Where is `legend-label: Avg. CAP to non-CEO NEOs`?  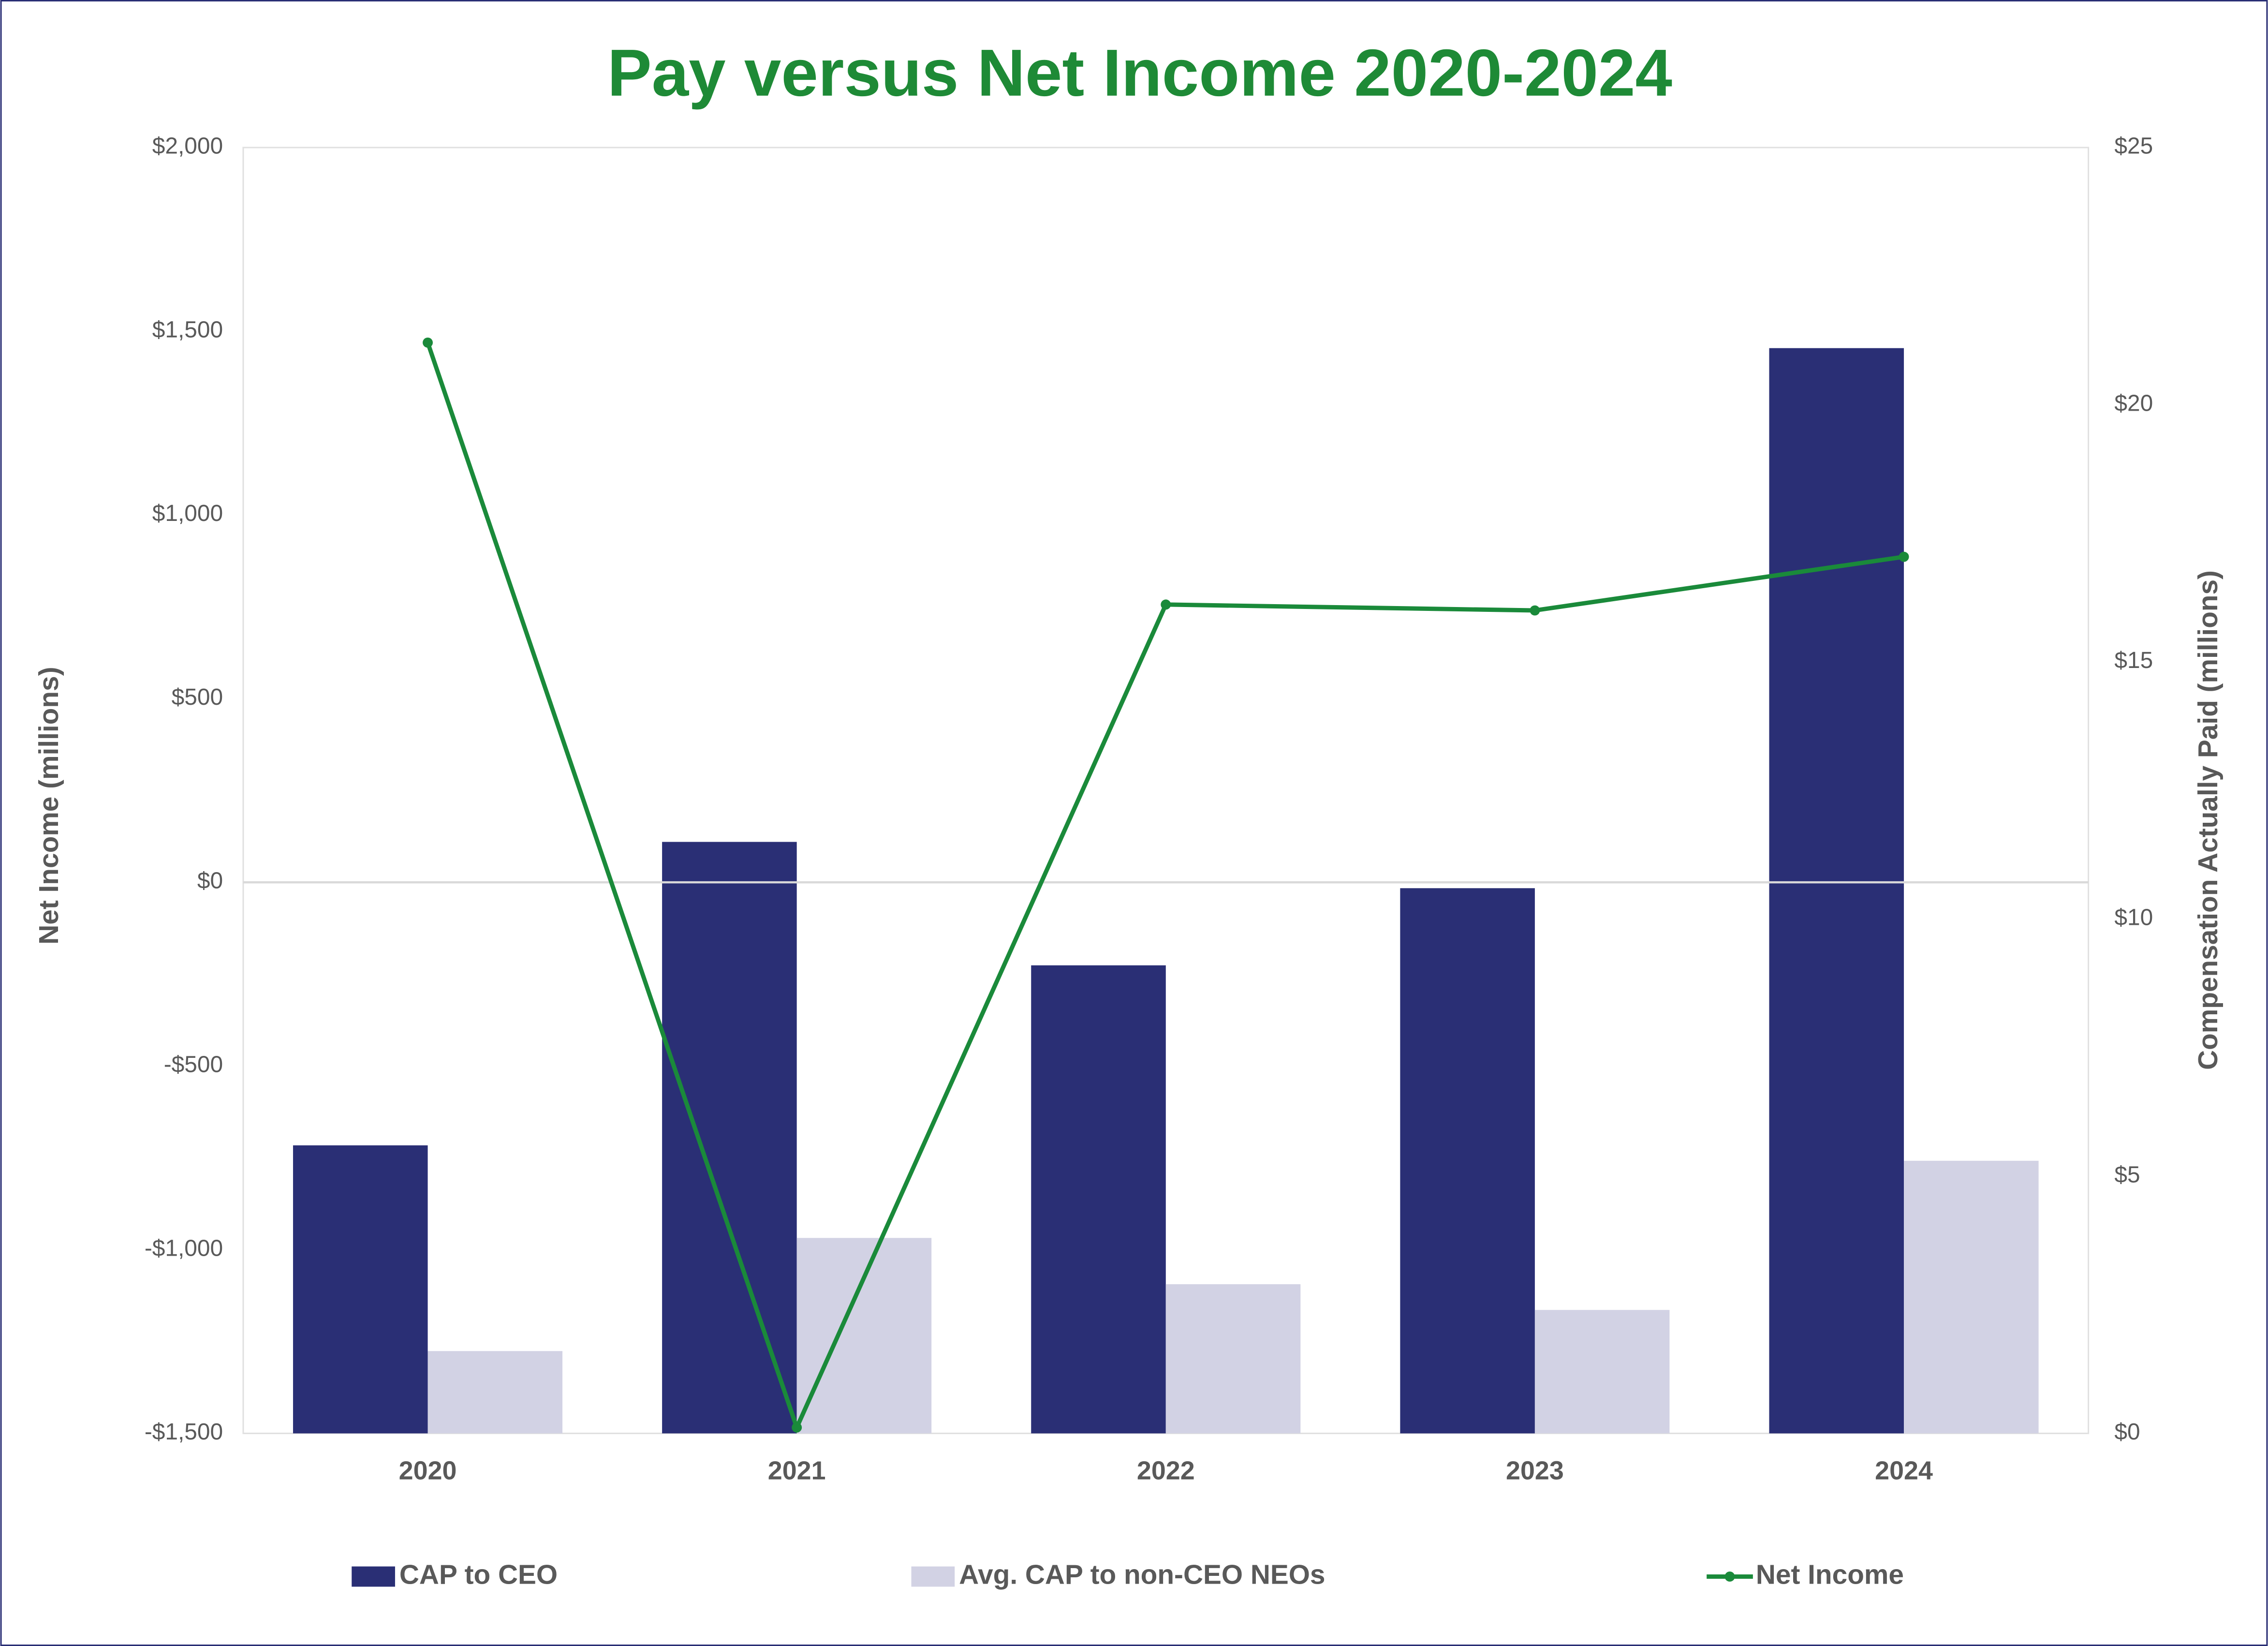 legend-label: Avg. CAP to non-CEO NEOs is located at coordinates (1142, 1574).